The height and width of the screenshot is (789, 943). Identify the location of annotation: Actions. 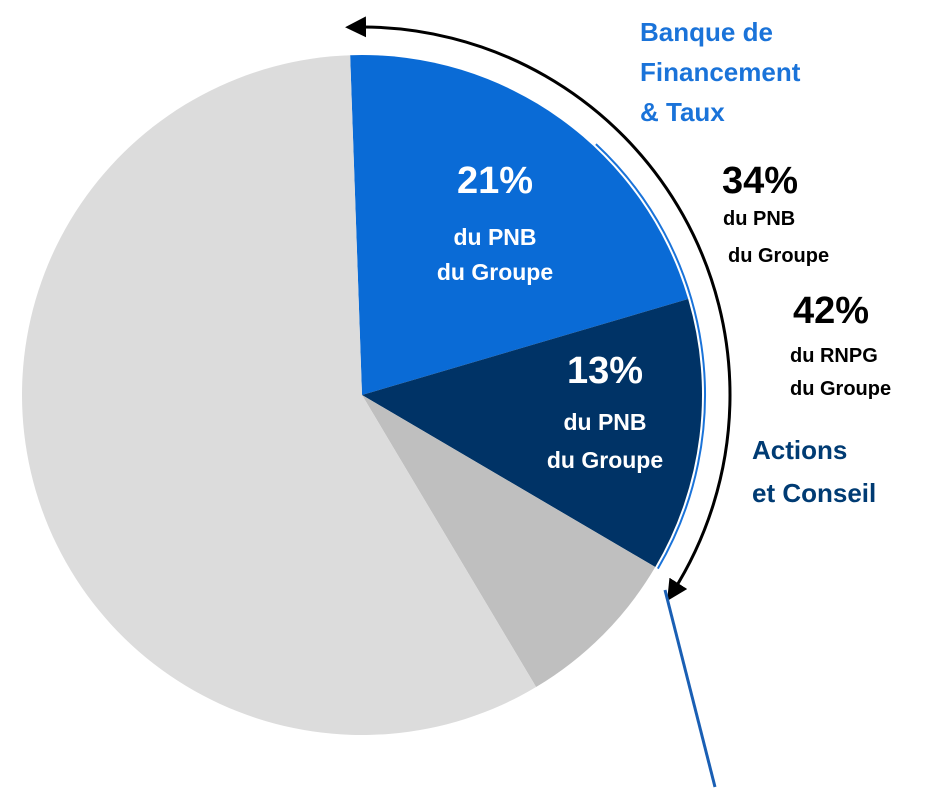
(799, 450).